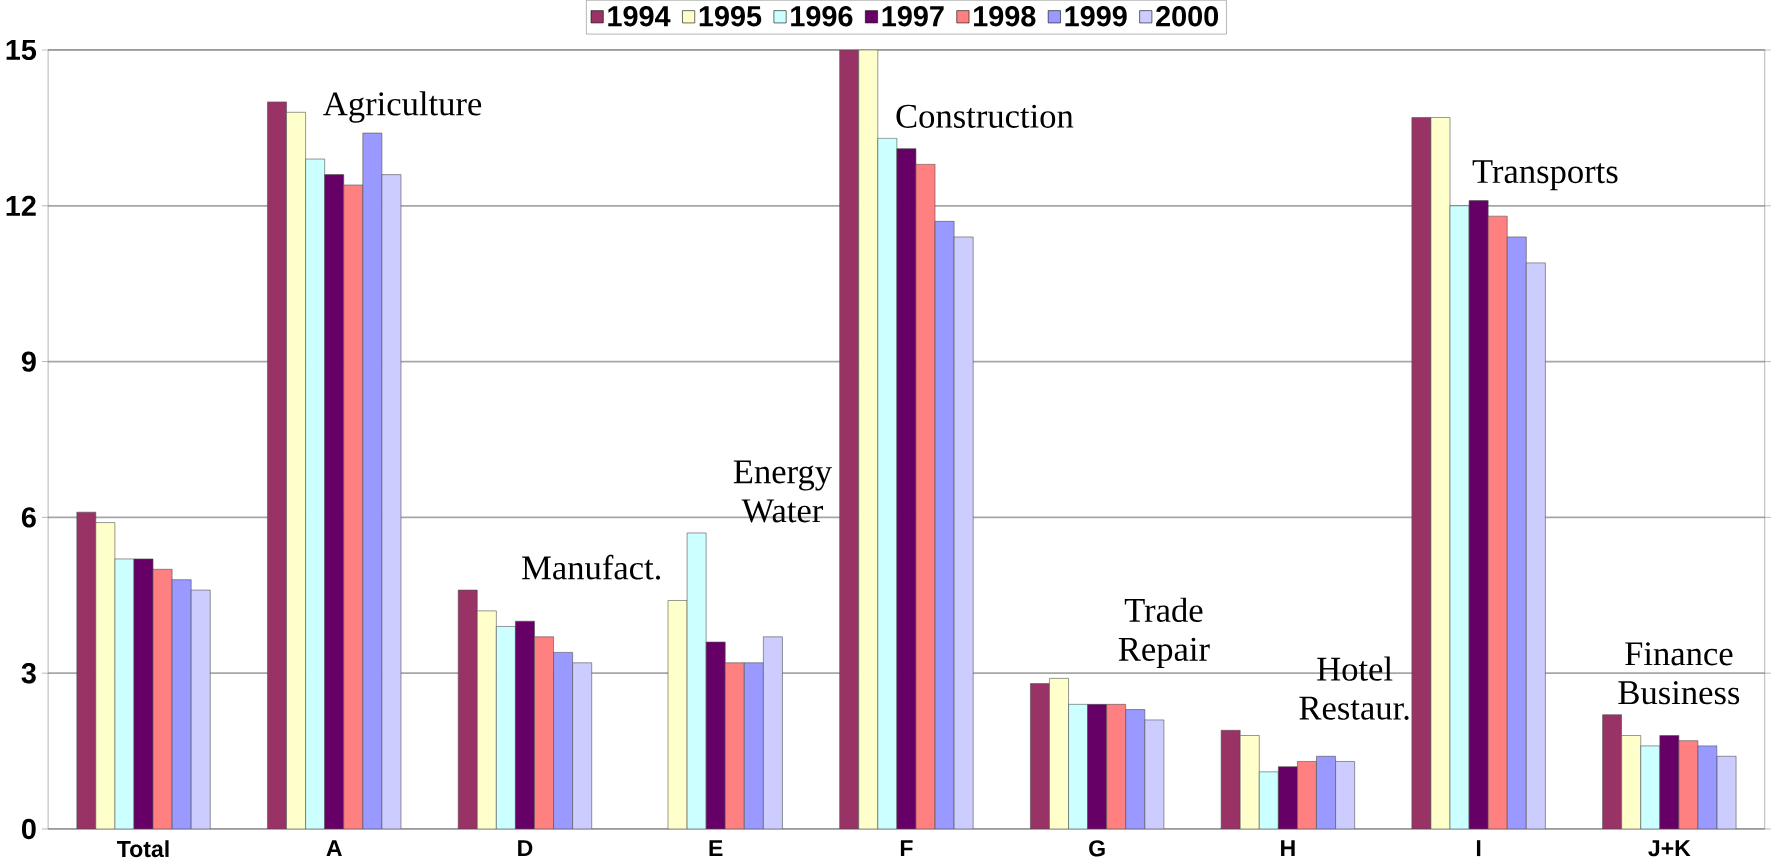 This screenshot has height=862, width=1771. Describe the element at coordinates (525, 848) in the screenshot. I see `x-tick-label: D` at that location.